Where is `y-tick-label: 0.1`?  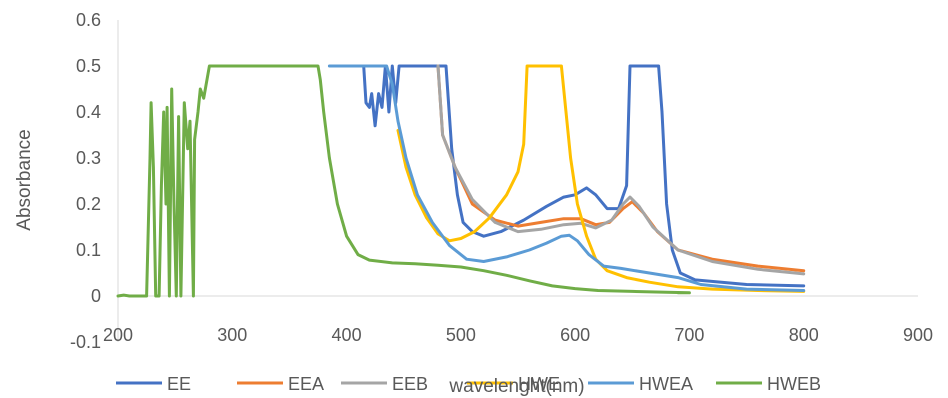 y-tick-label: 0.1 is located at coordinates (88, 250).